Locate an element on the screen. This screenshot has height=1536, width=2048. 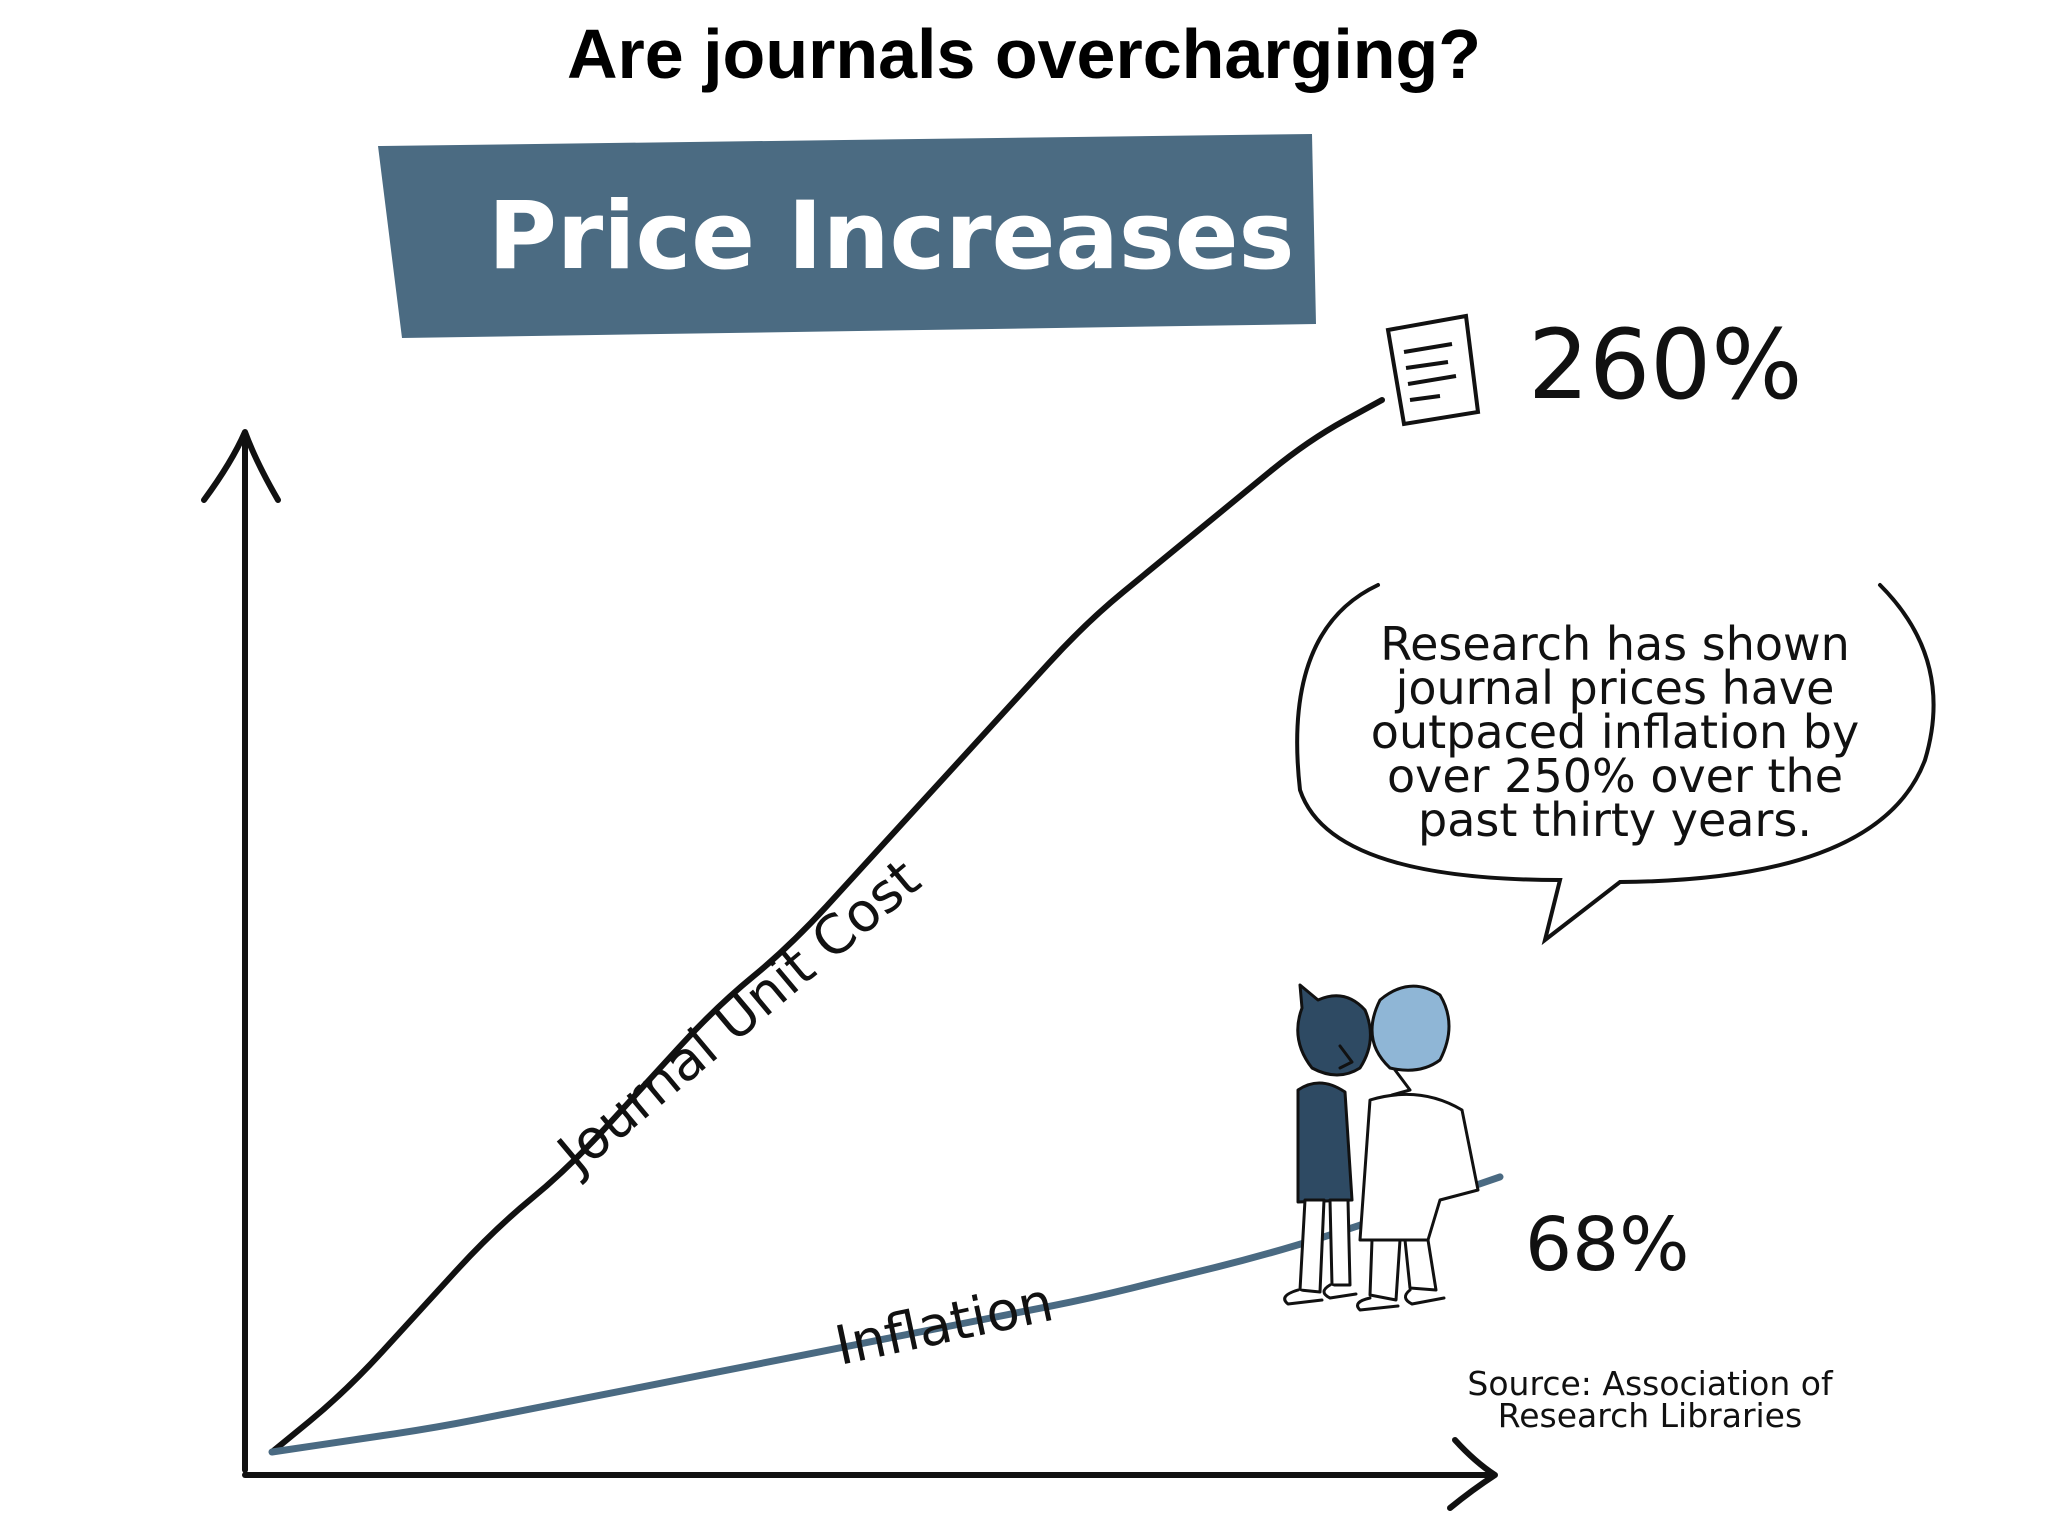
source-line: Source: Association of is located at coordinates (1650, 1383).